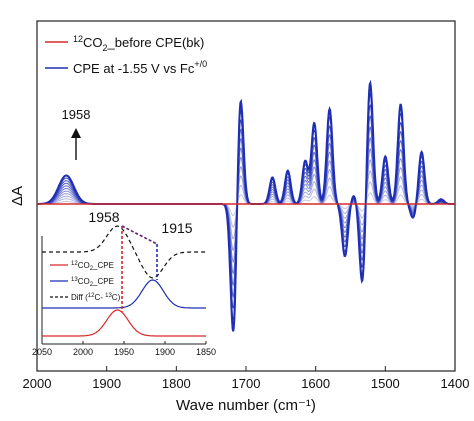 The width and height of the screenshot is (474, 421). What do you see at coordinates (315, 383) in the screenshot?
I see `x-tick-label: 1600` at bounding box center [315, 383].